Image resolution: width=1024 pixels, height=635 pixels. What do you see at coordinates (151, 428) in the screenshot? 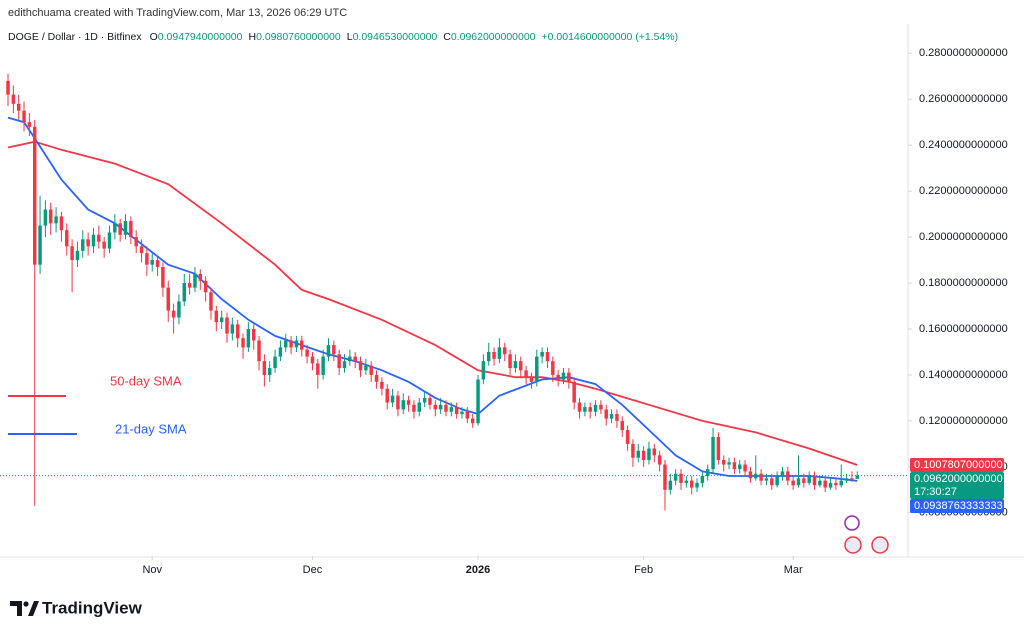
I see `annotation: 21-day SMA` at bounding box center [151, 428].